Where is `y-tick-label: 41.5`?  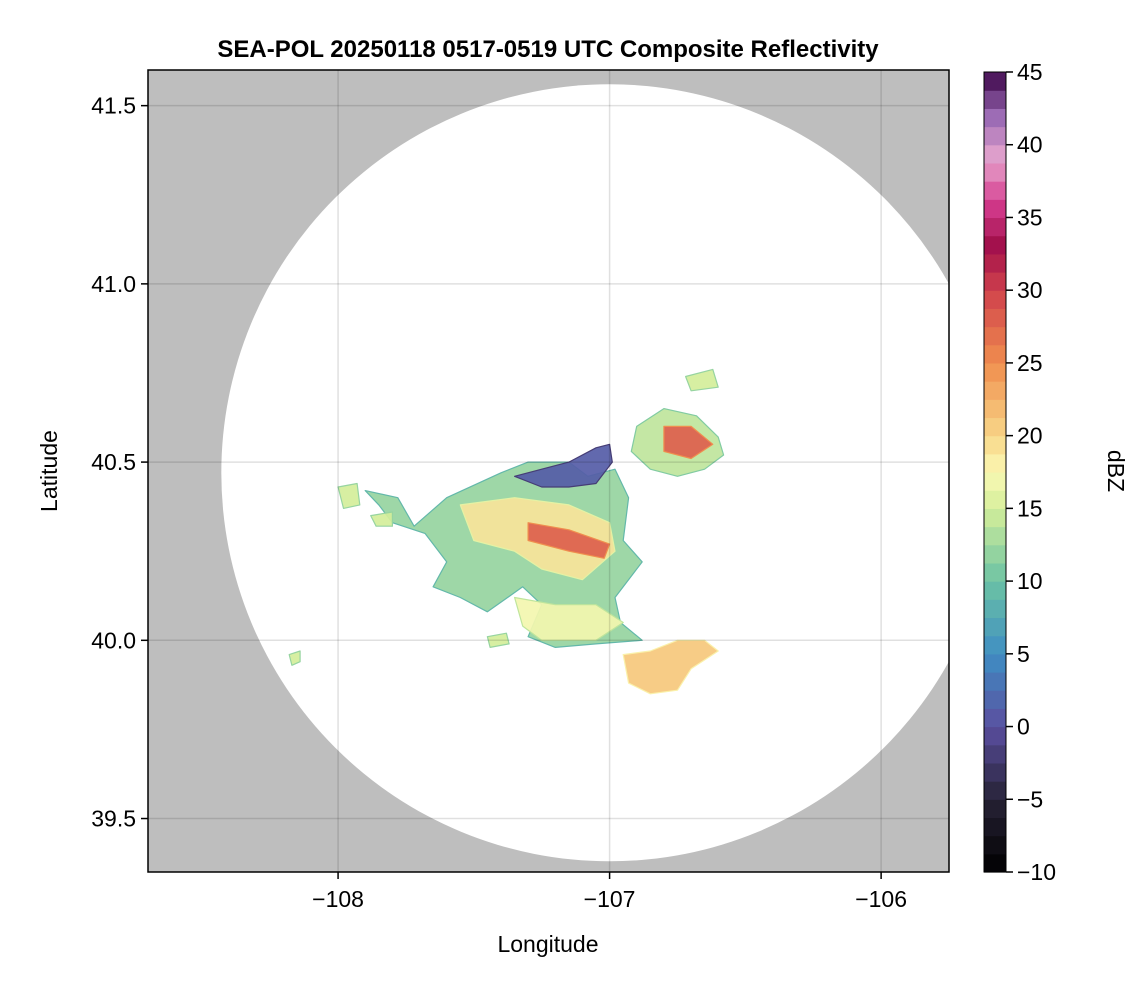 y-tick-label: 41.5 is located at coordinates (113, 106).